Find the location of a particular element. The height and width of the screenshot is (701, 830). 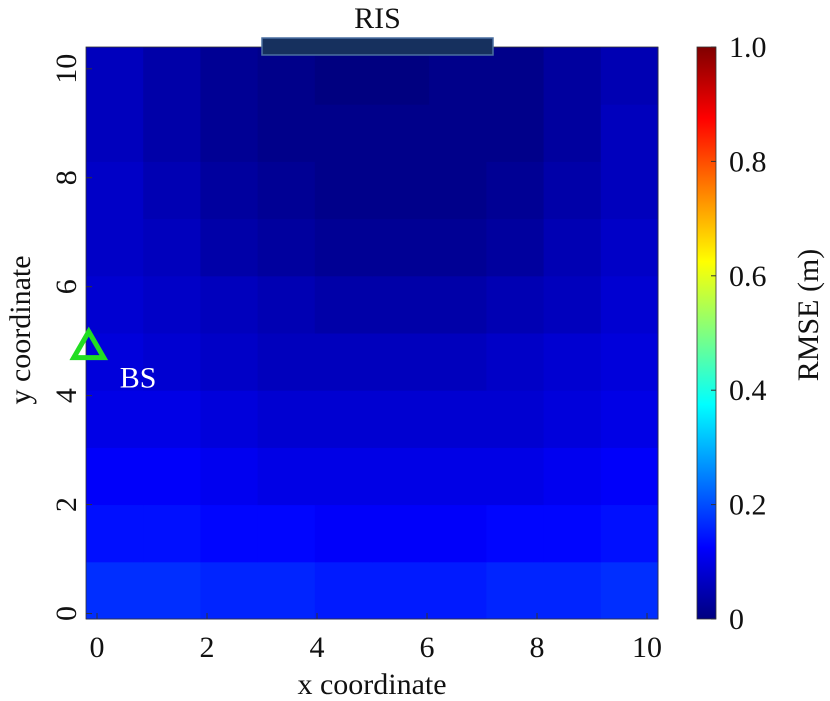

ris-element is located at coordinates (377, 46).